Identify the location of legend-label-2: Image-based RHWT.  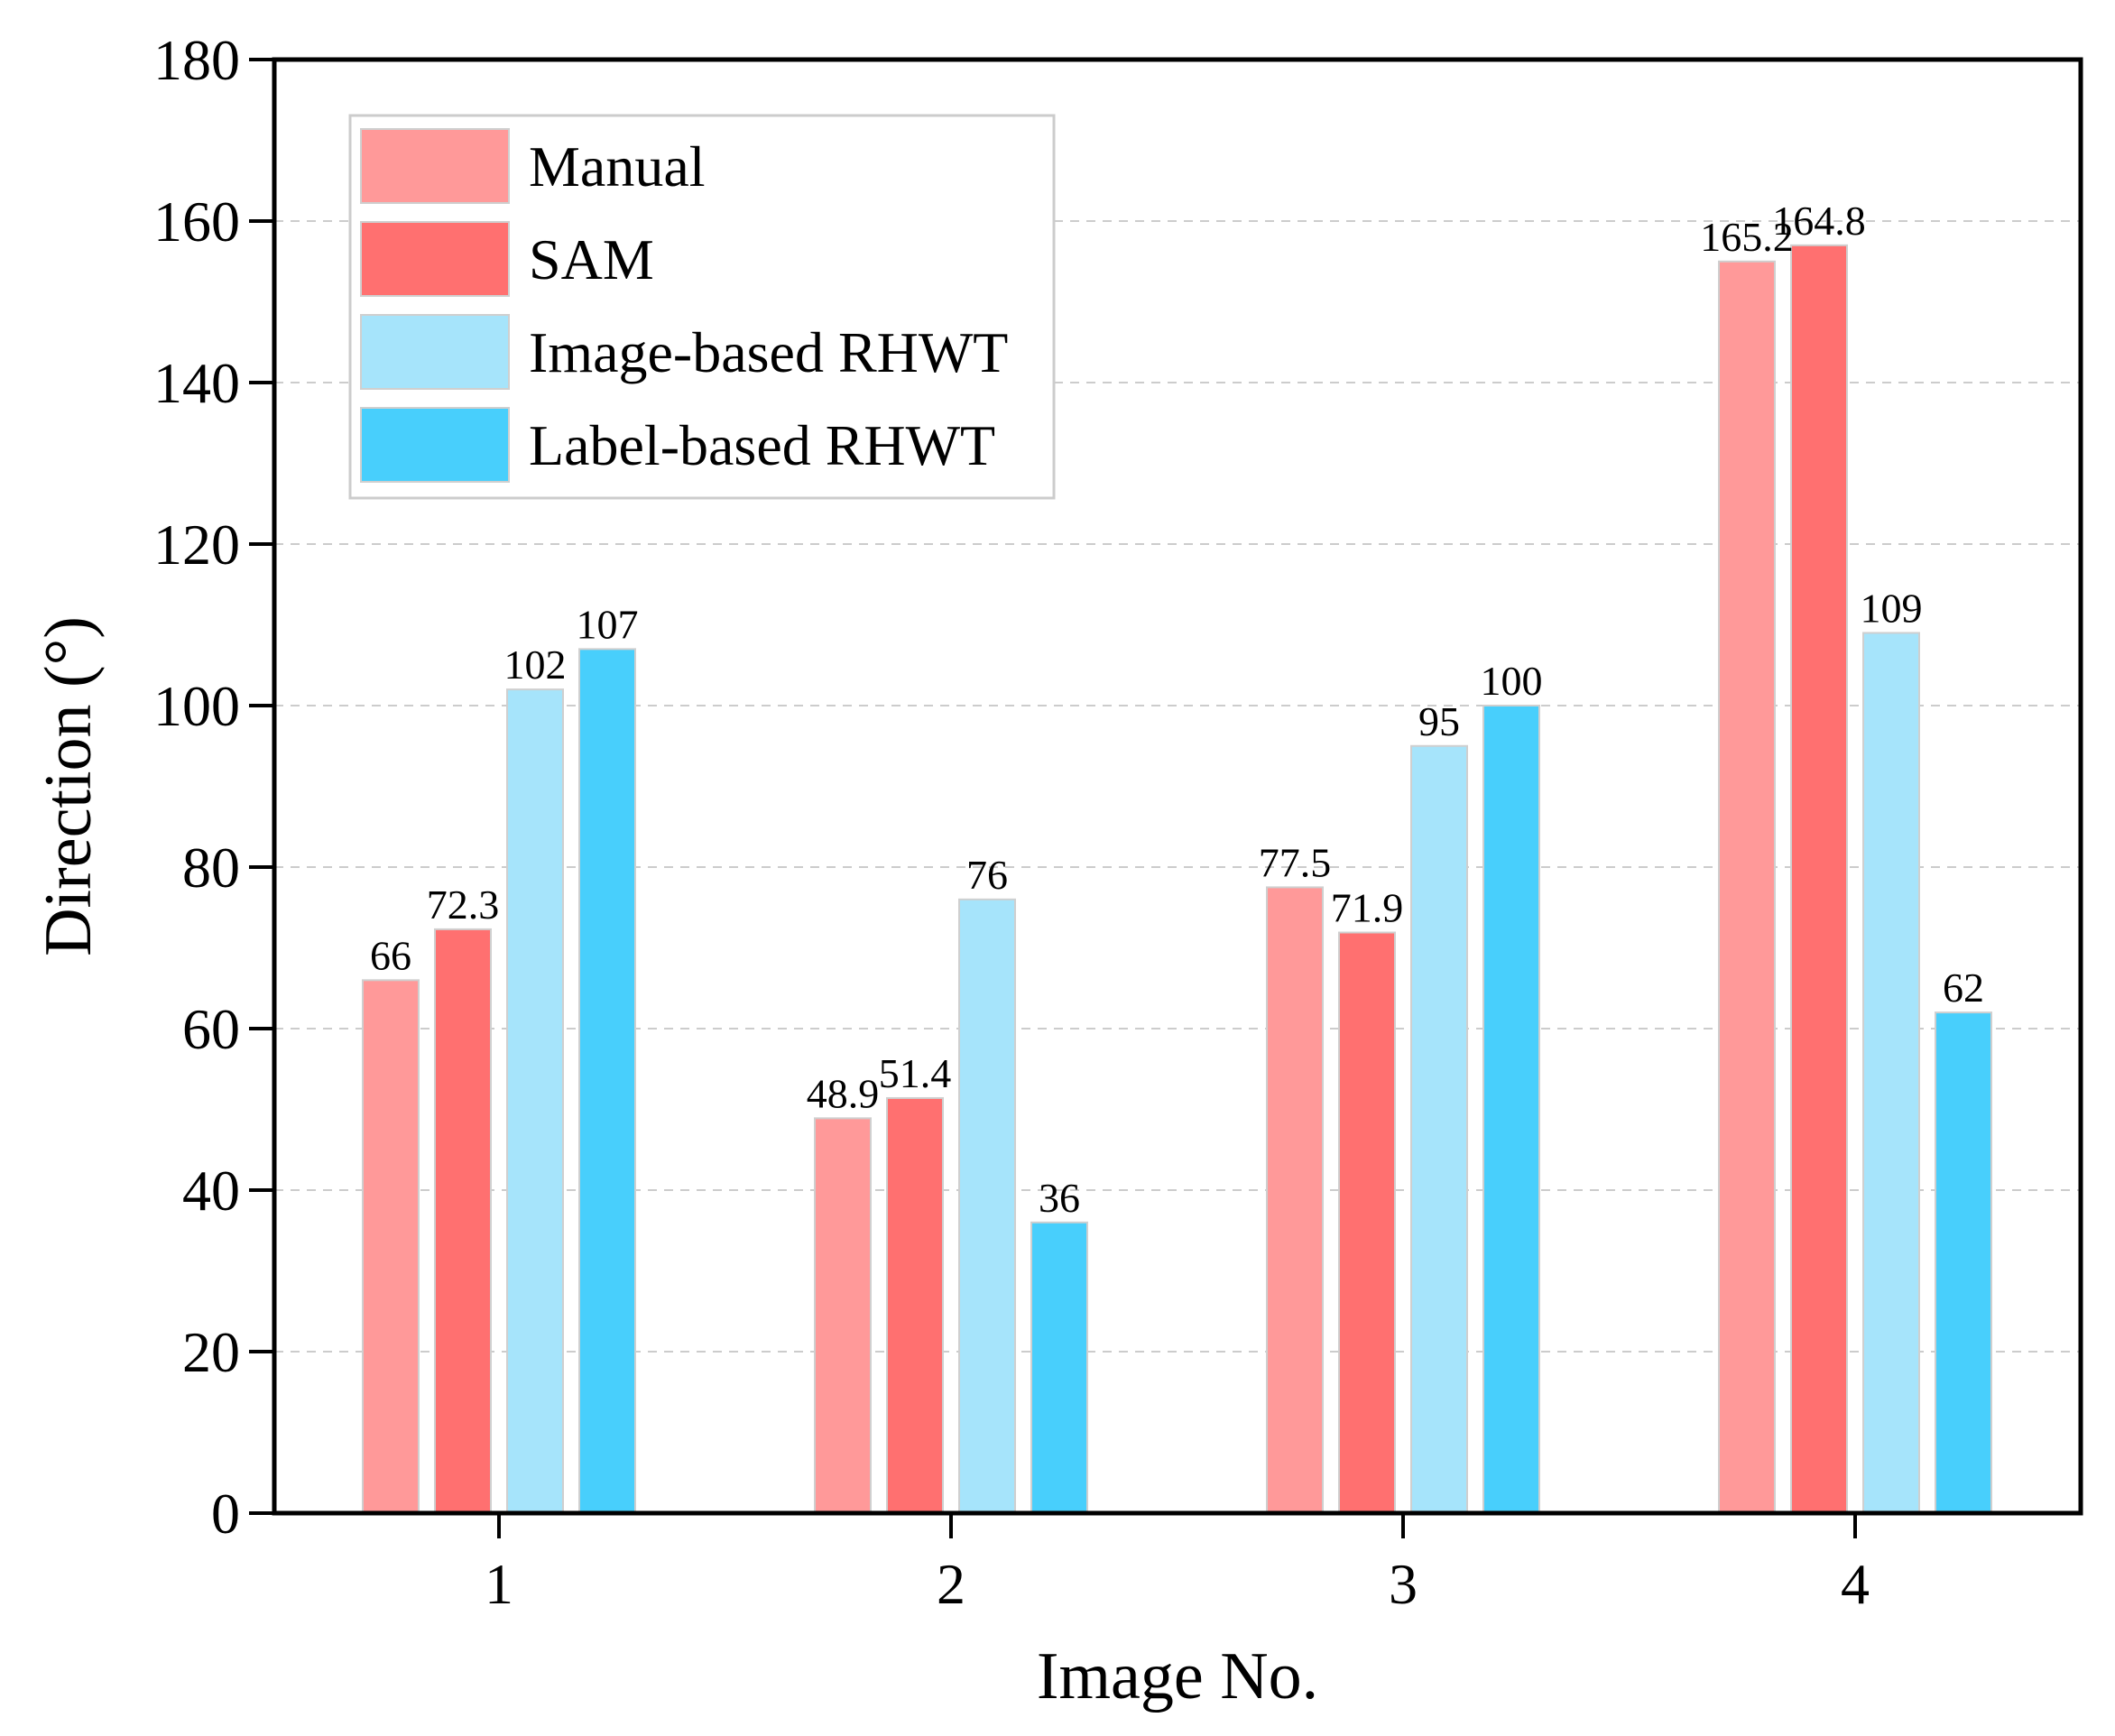
(768, 352).